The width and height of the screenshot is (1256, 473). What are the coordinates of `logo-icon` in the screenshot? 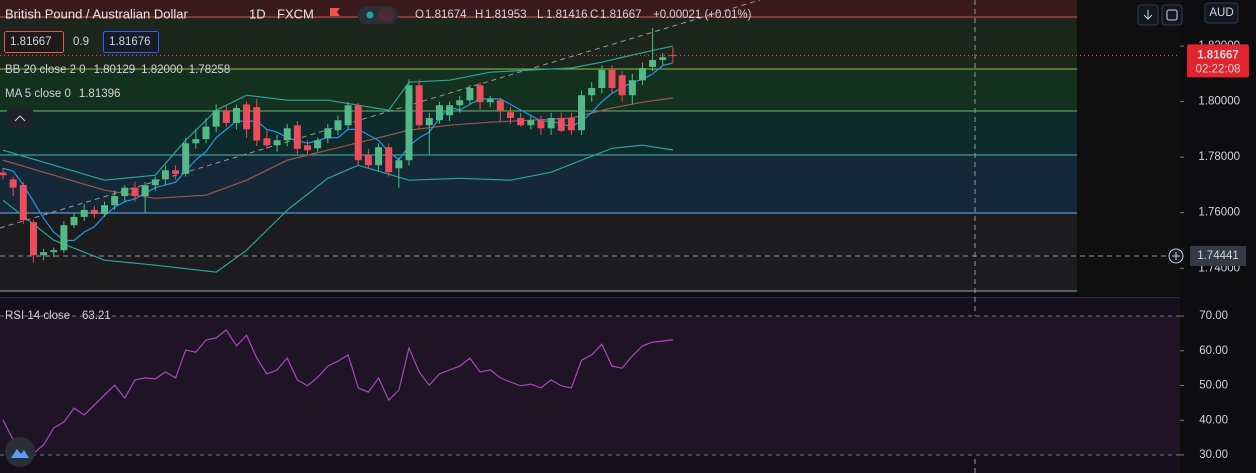 It's located at (20, 453).